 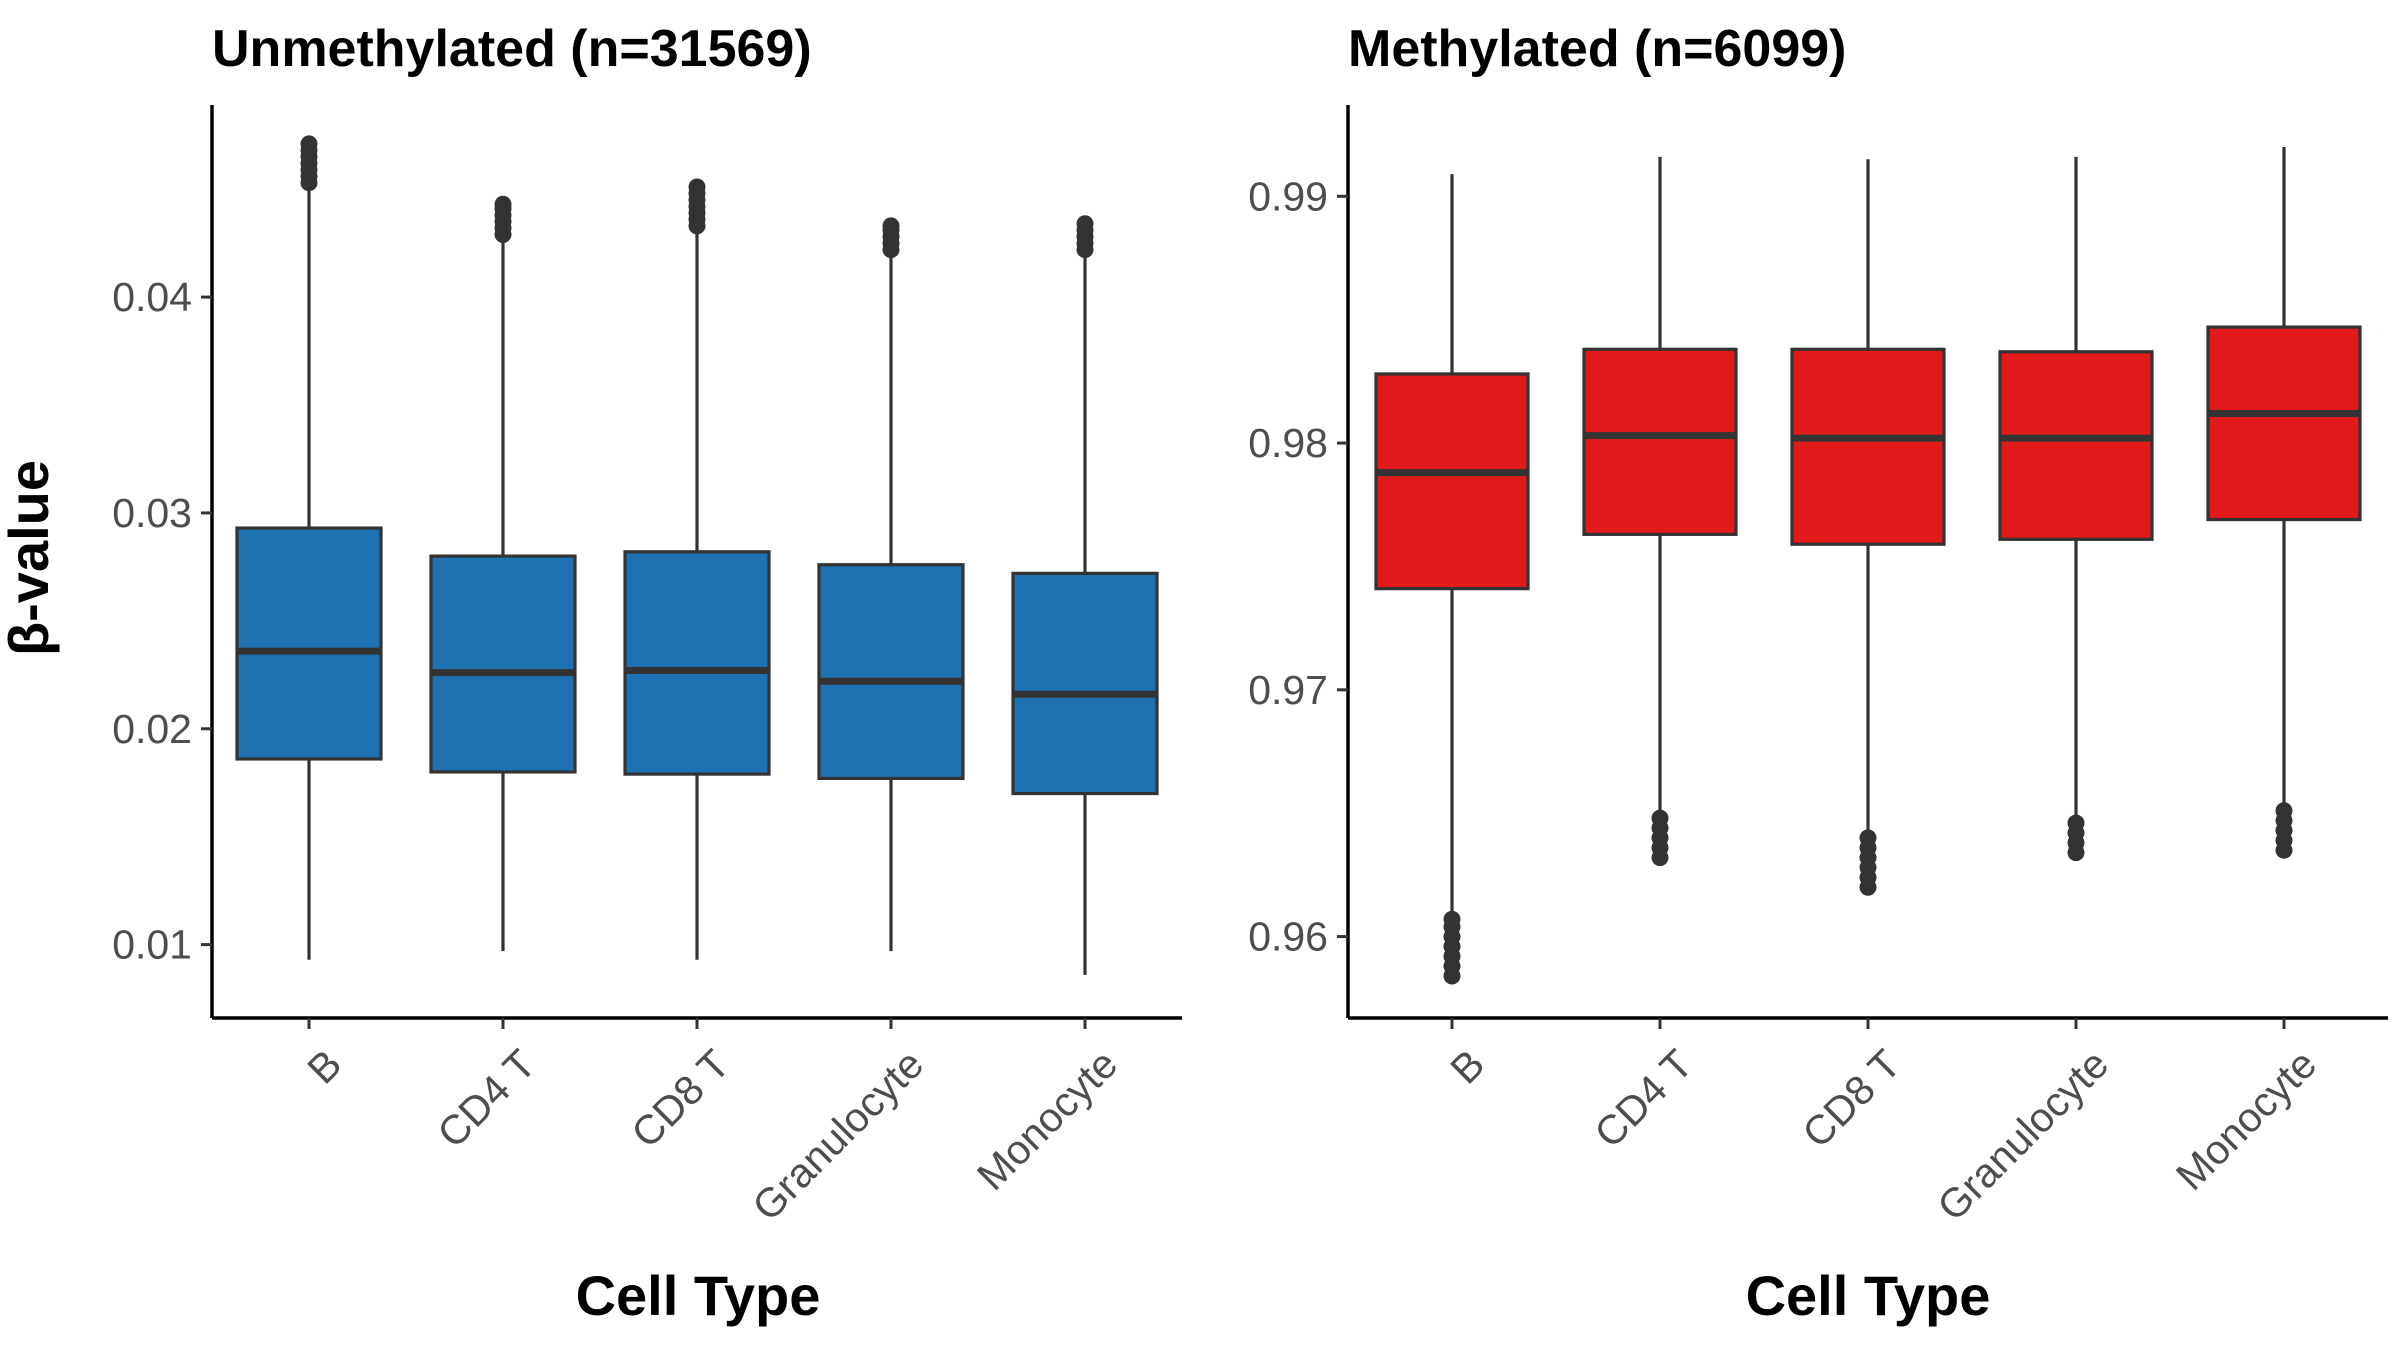 I want to click on y-tick-label: 0.01, so click(x=152, y=945).